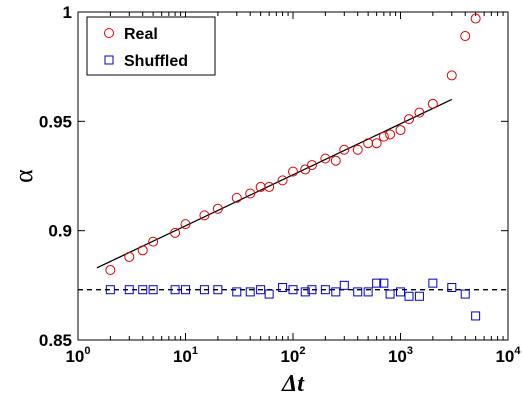 This screenshot has height=398, width=522. I want to click on y-tick-label: 0.85, so click(55, 340).